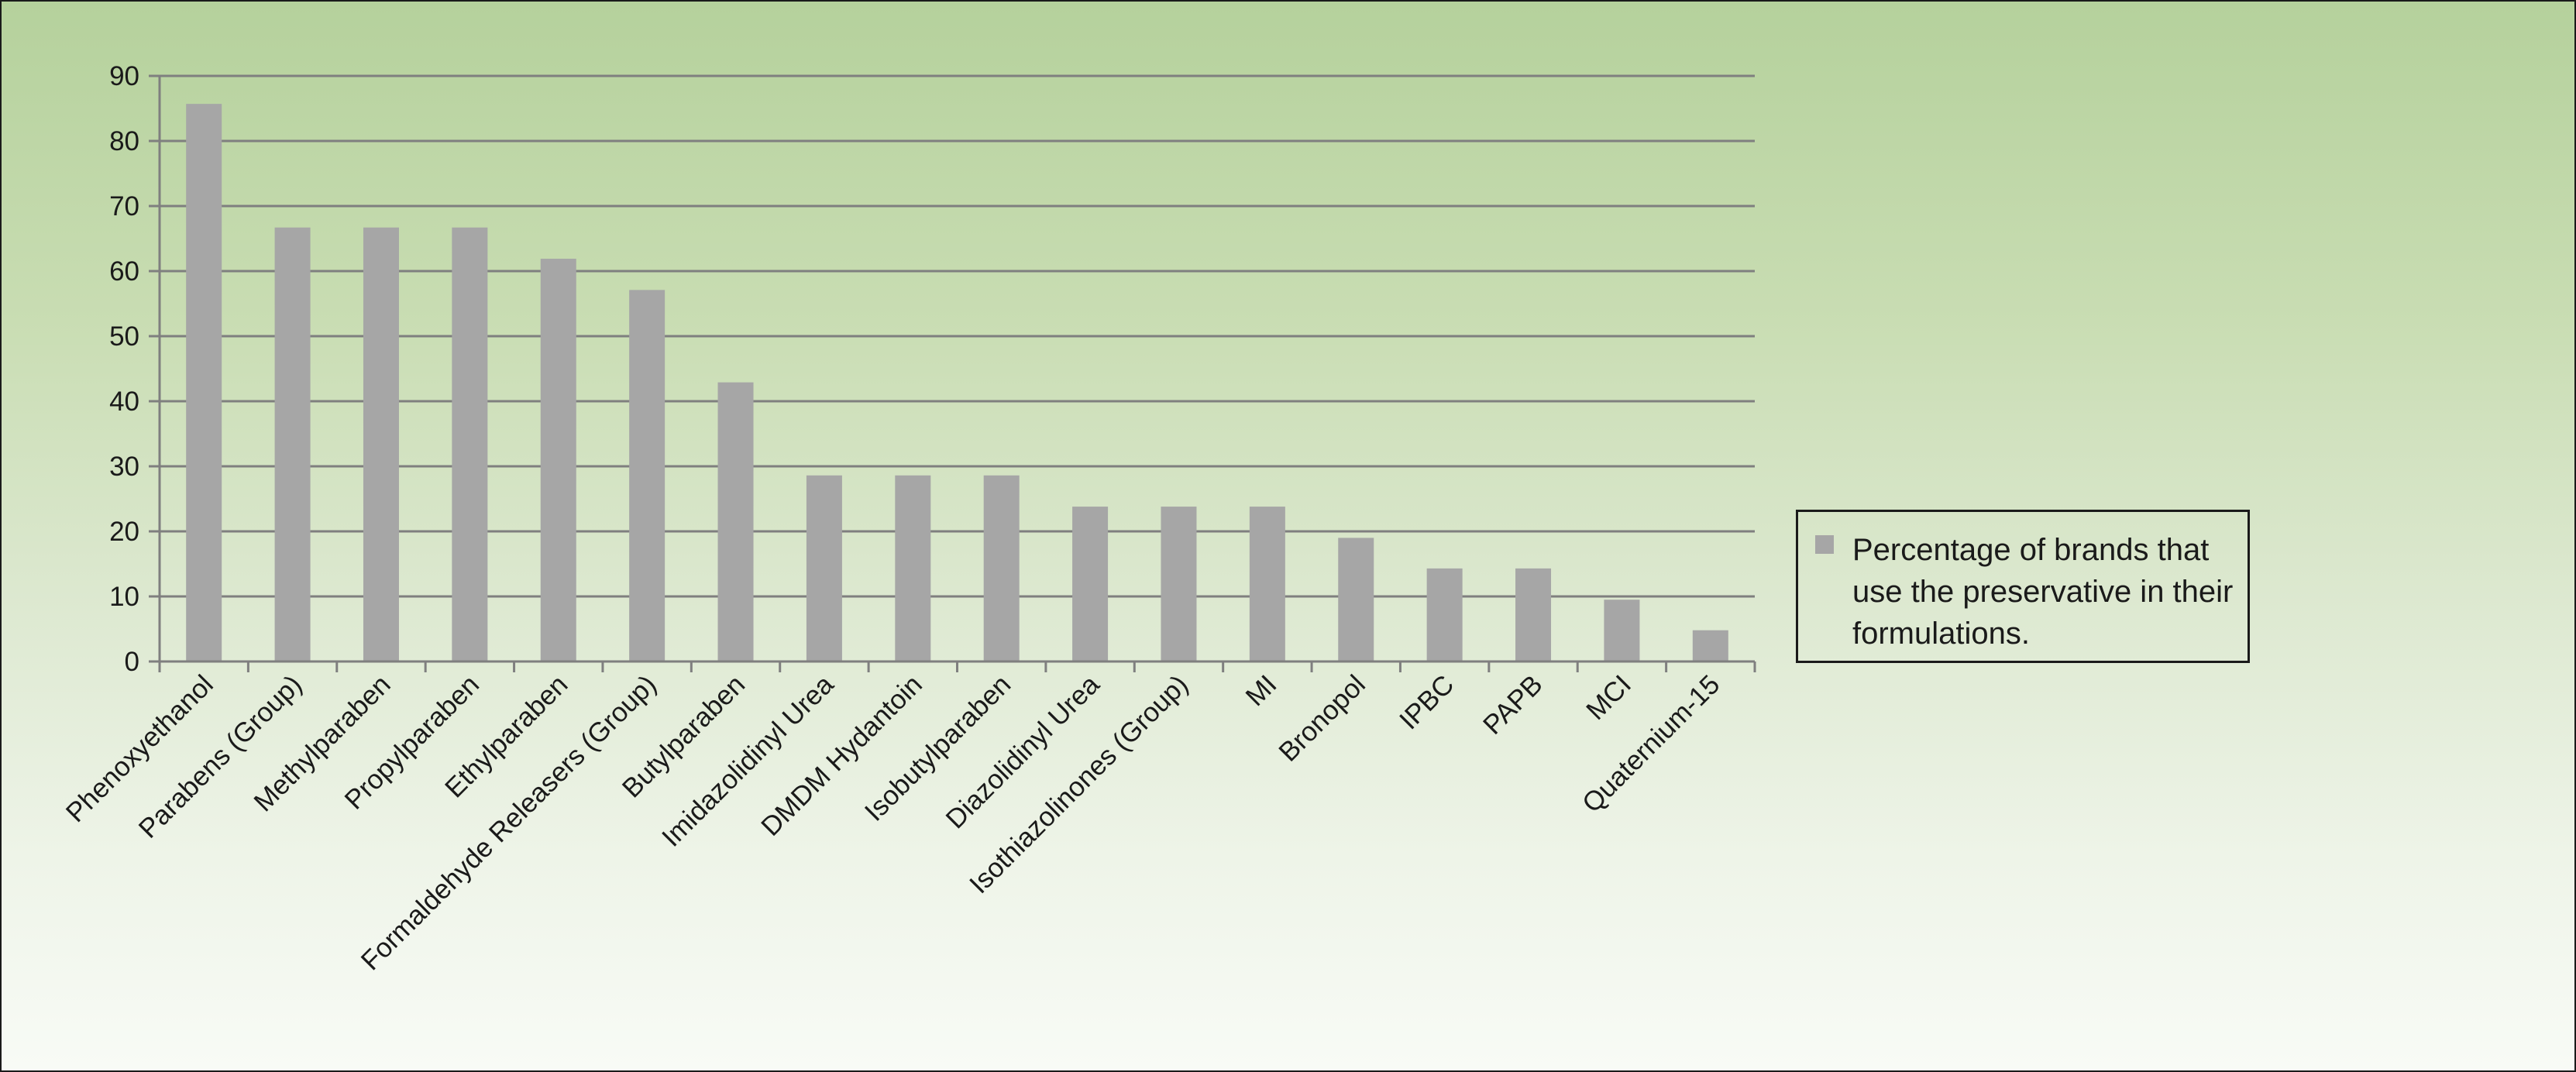 The image size is (2576, 1072). What do you see at coordinates (1513, 704) in the screenshot?
I see `category-label: PAPB` at bounding box center [1513, 704].